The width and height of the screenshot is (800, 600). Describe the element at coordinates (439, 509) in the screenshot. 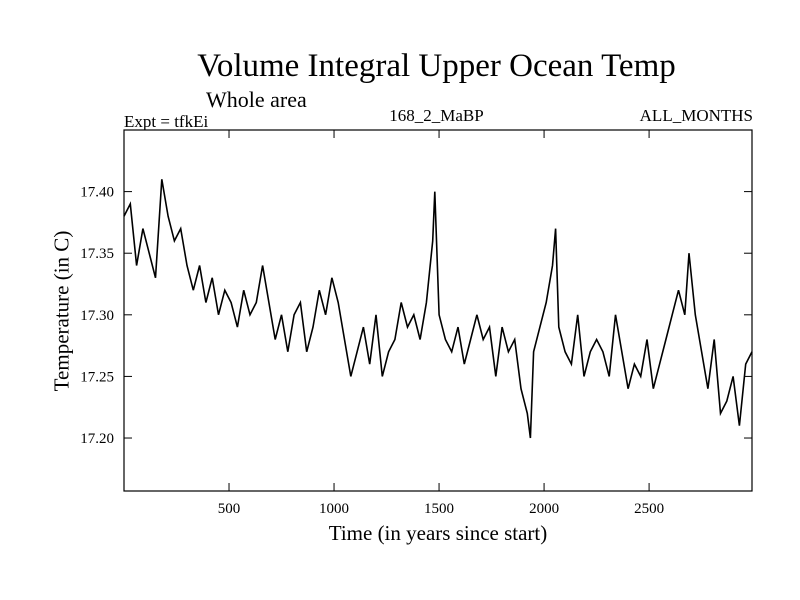

I see `x-tick-label: 1500` at that location.